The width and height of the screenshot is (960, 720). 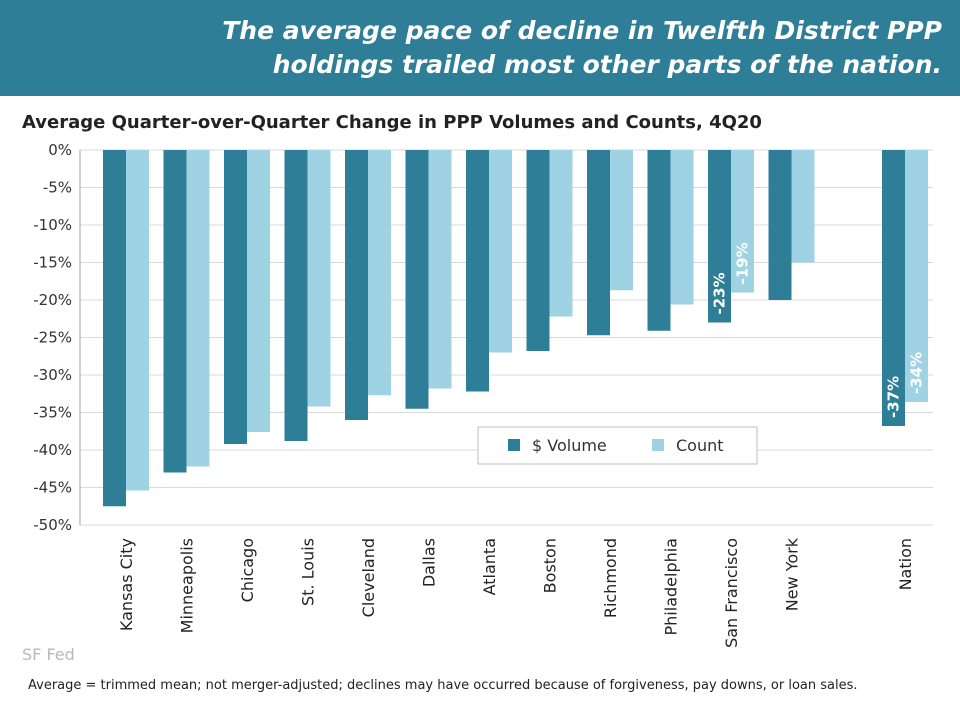 What do you see at coordinates (52, 263) in the screenshot?
I see `y-tick-label: -15%` at bounding box center [52, 263].